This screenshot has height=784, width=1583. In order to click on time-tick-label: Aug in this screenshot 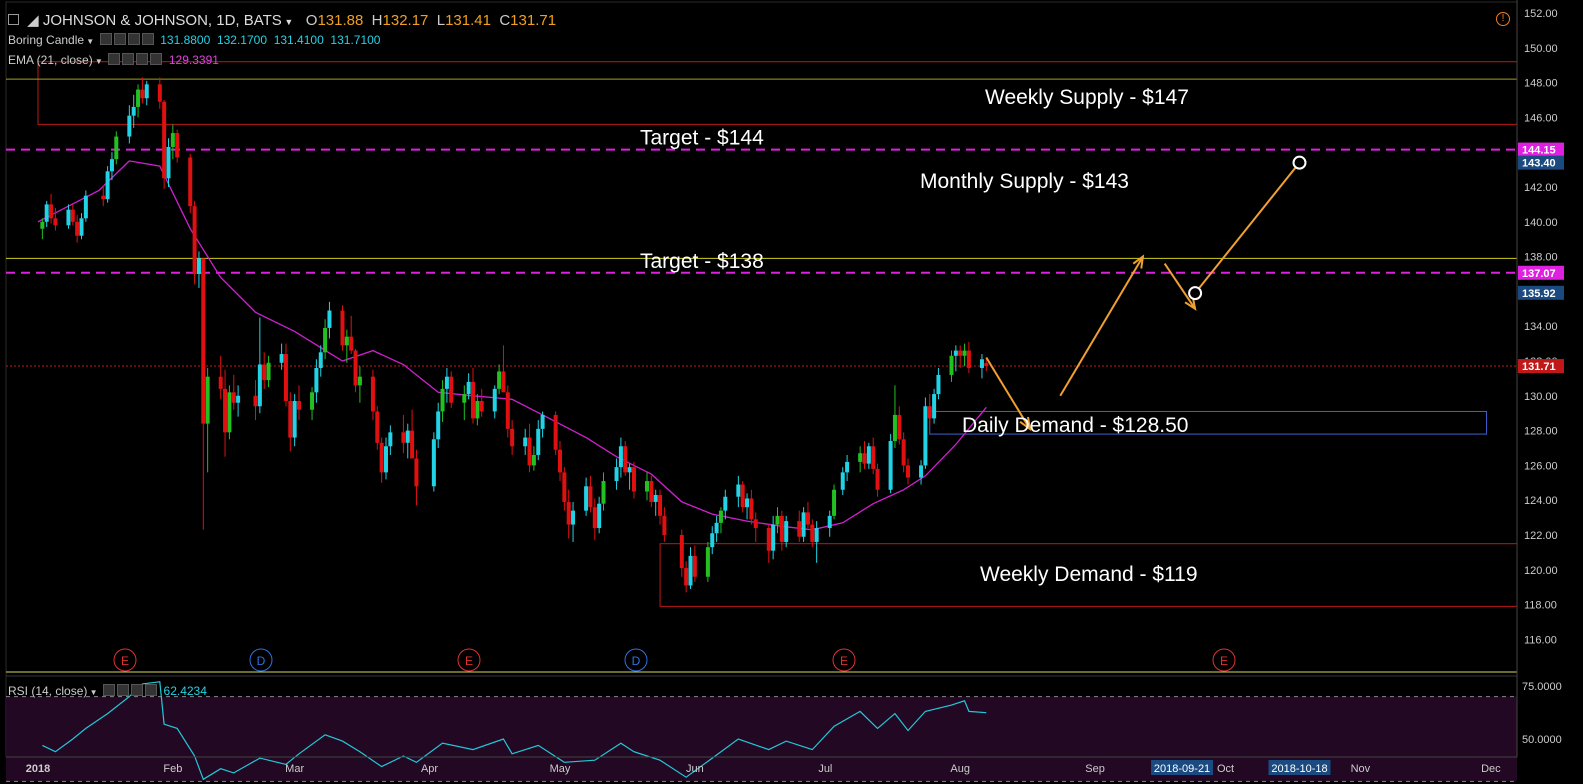, I will do `click(960, 769)`.